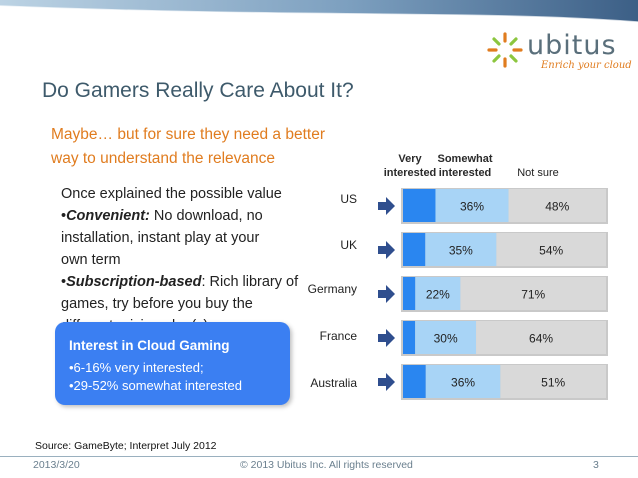  I want to click on category-label-france: France, so click(339, 336).